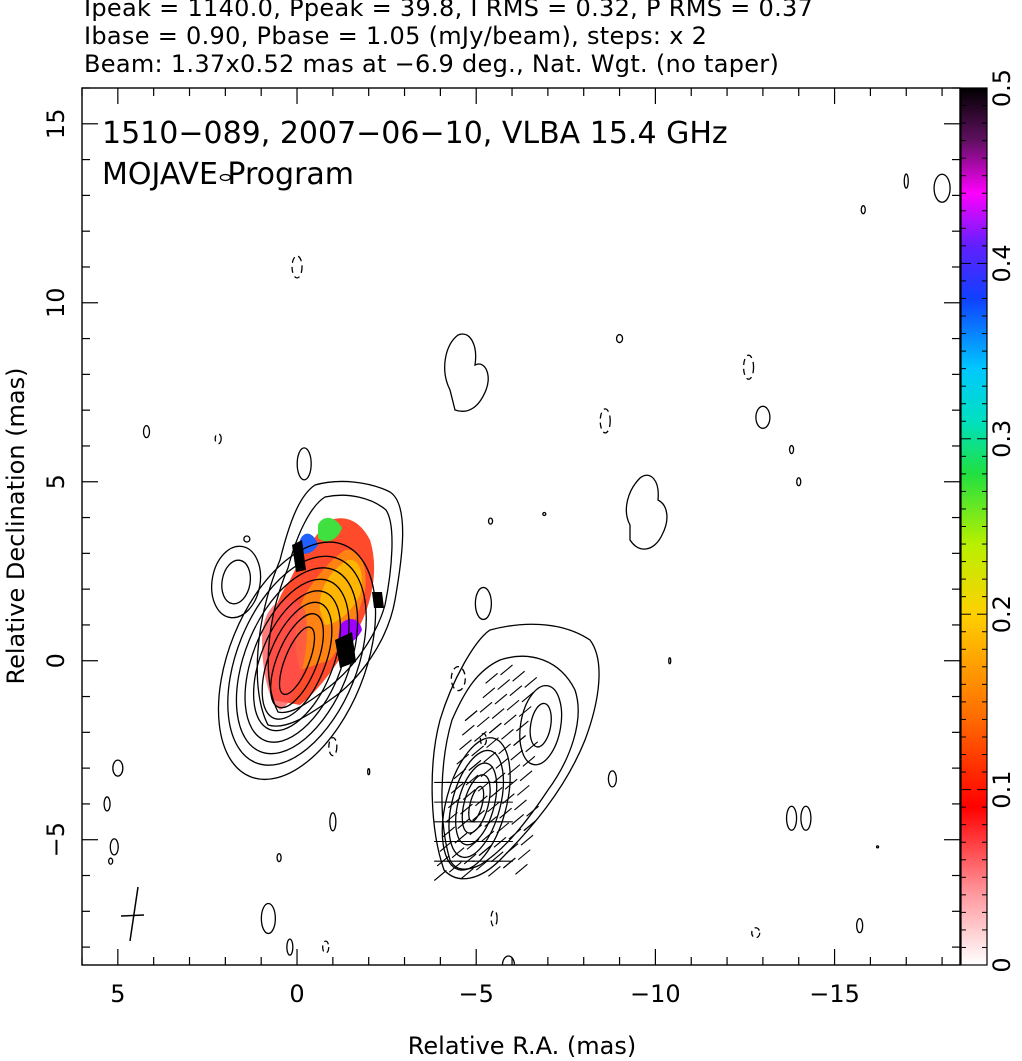 Image resolution: width=1022 pixels, height=1061 pixels. Describe the element at coordinates (1002, 88) in the screenshot. I see `colorbar-tick-label: 0.5` at that location.